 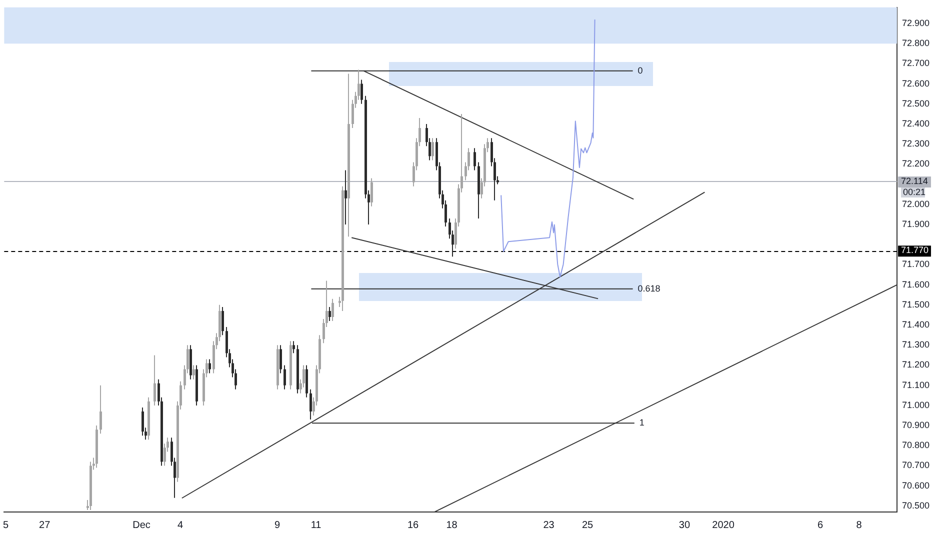 What do you see at coordinates (641, 423) in the screenshot?
I see `annotation: 1` at bounding box center [641, 423].